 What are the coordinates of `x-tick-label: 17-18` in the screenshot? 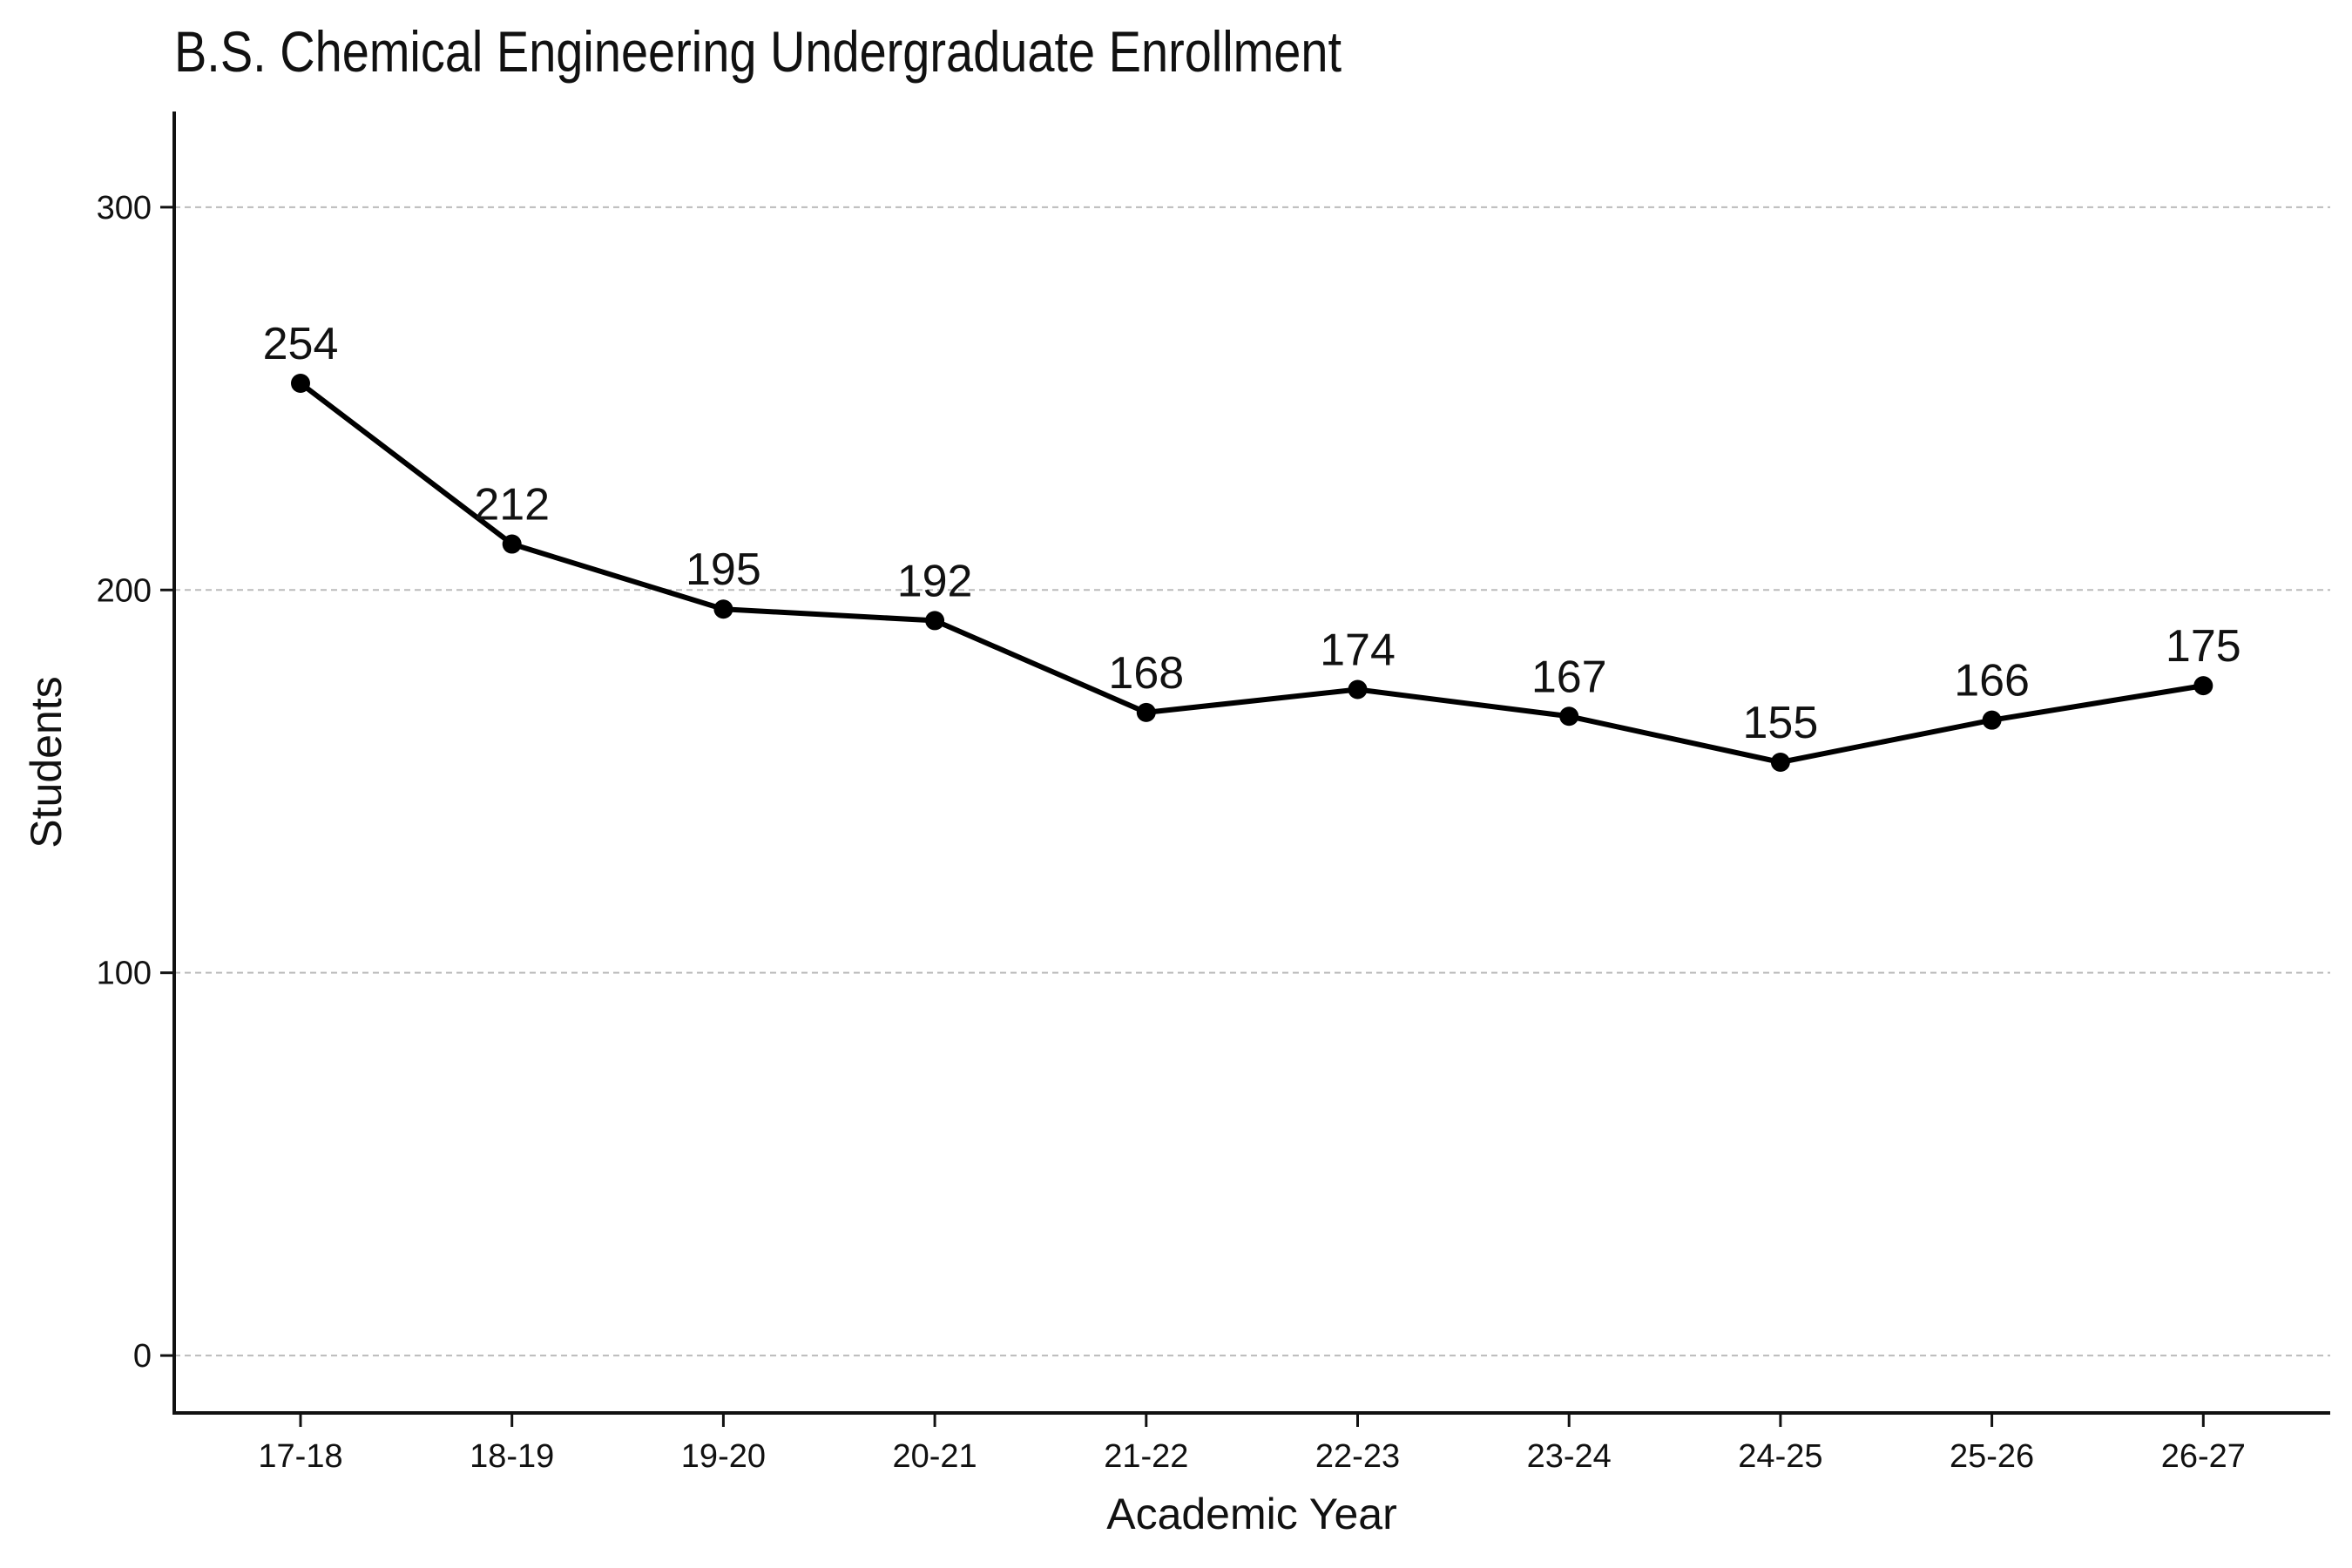 It's located at (300, 1457).